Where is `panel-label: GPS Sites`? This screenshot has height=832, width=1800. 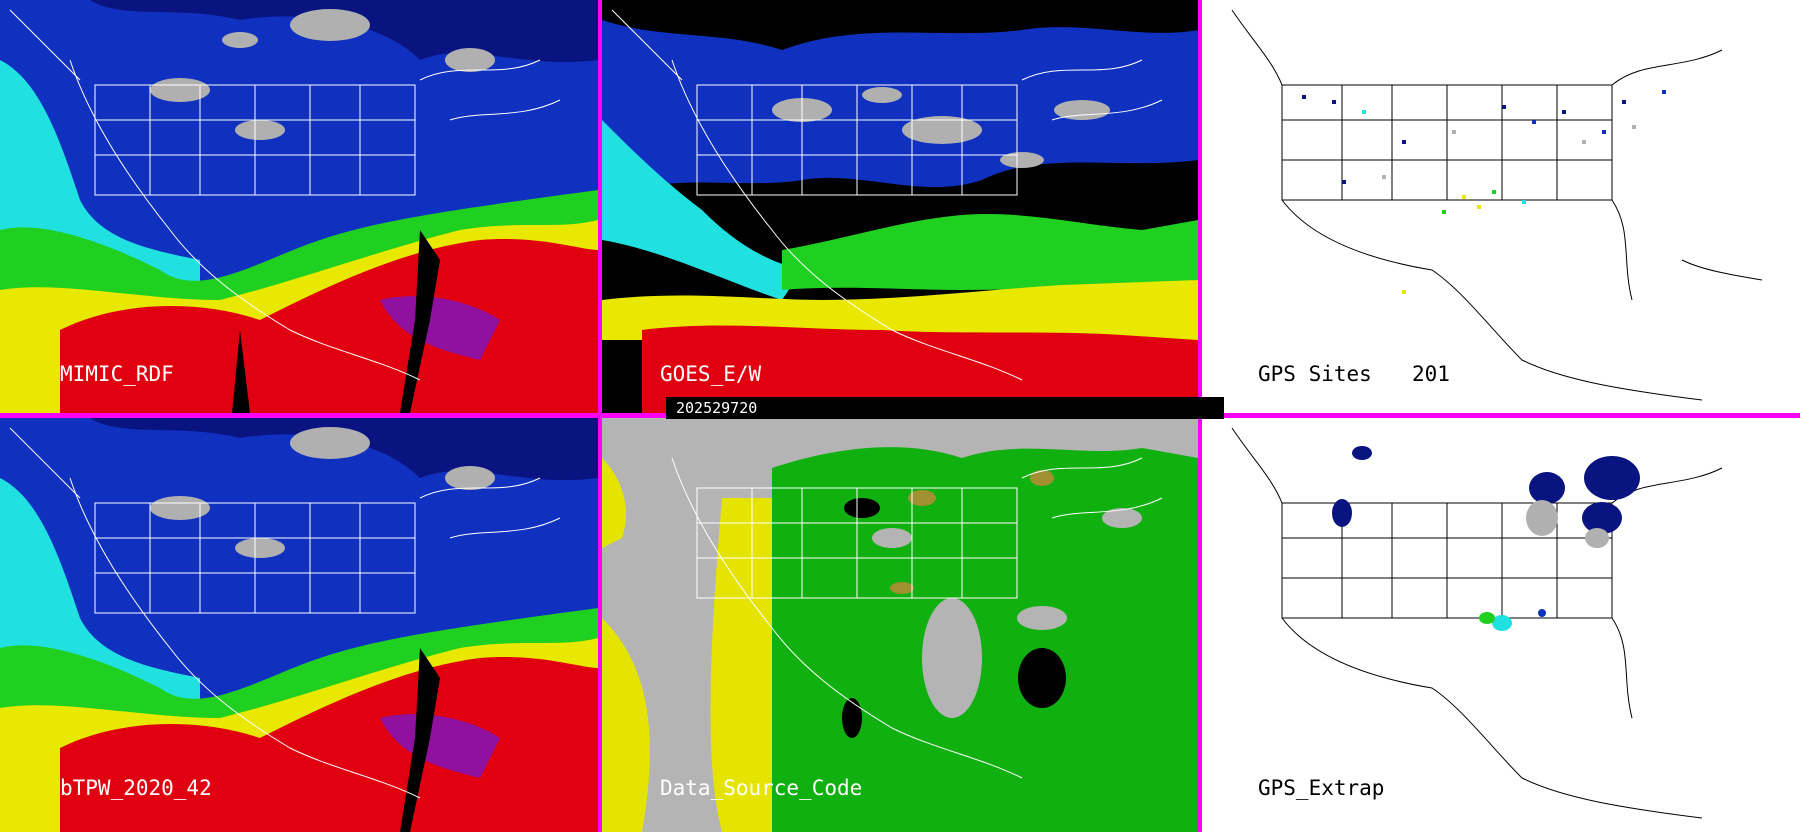
panel-label: GPS Sites is located at coordinates (1315, 374).